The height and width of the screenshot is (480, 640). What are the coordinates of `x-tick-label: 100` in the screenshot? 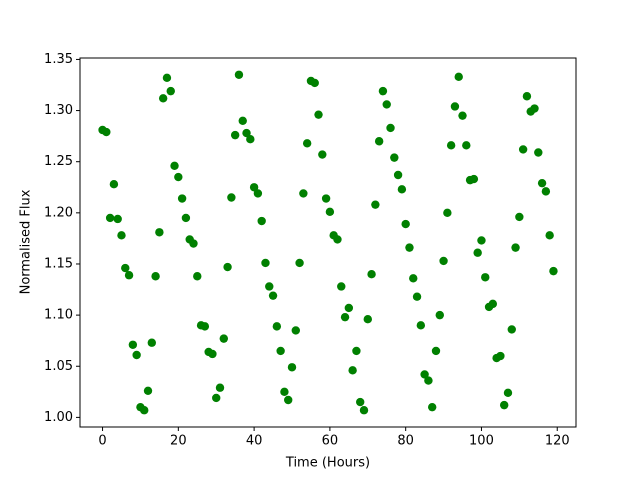 It's located at (481, 441).